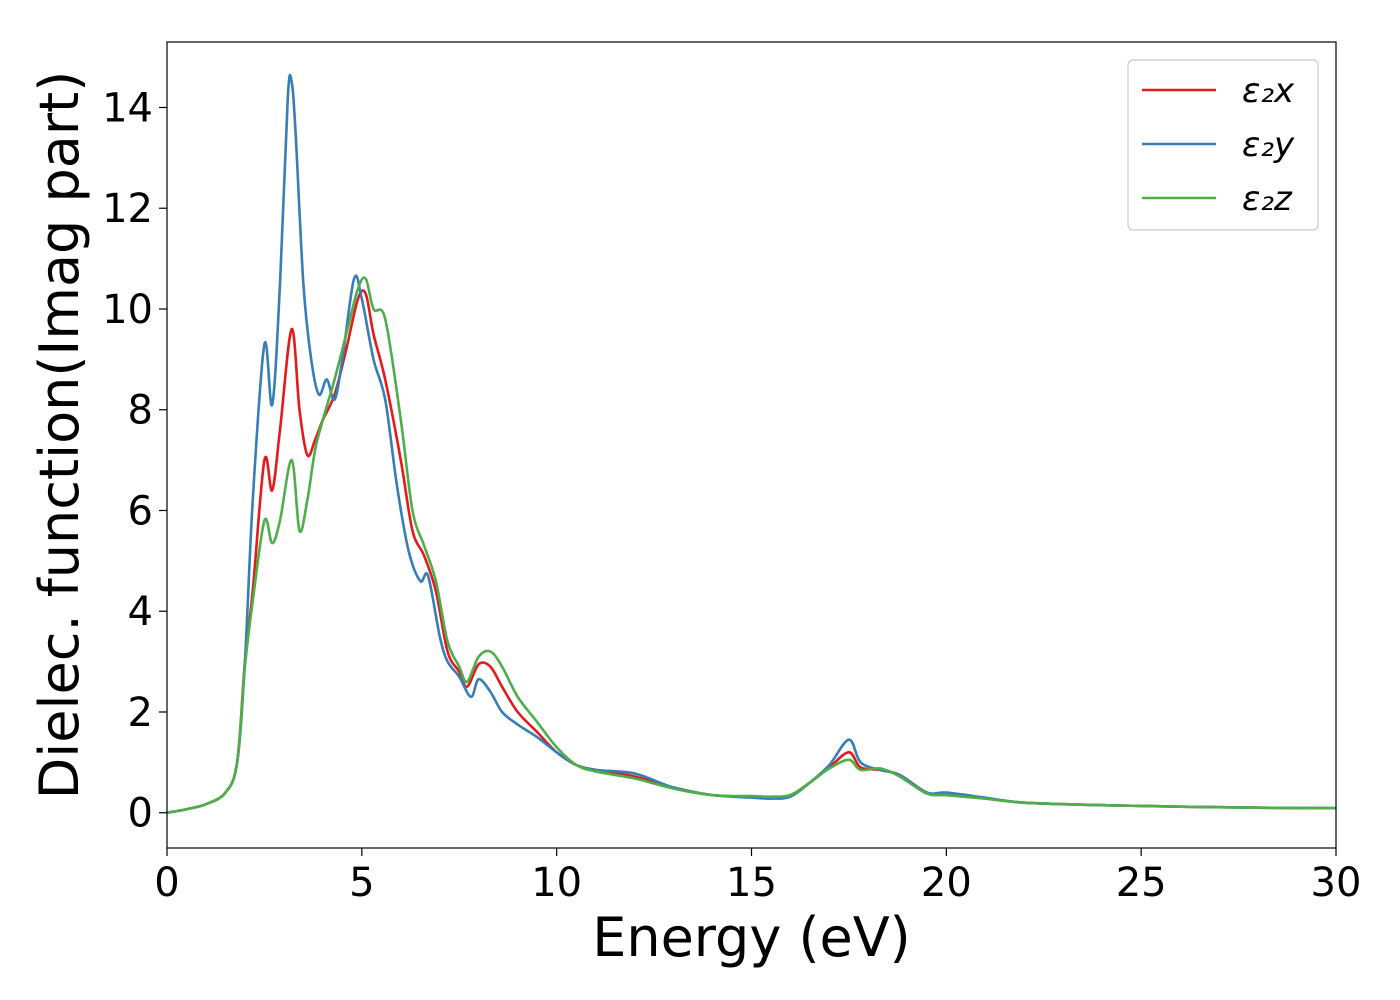 The height and width of the screenshot is (1000, 1400). What do you see at coordinates (1268, 145) in the screenshot?
I see `legend-label: ε₂y` at bounding box center [1268, 145].